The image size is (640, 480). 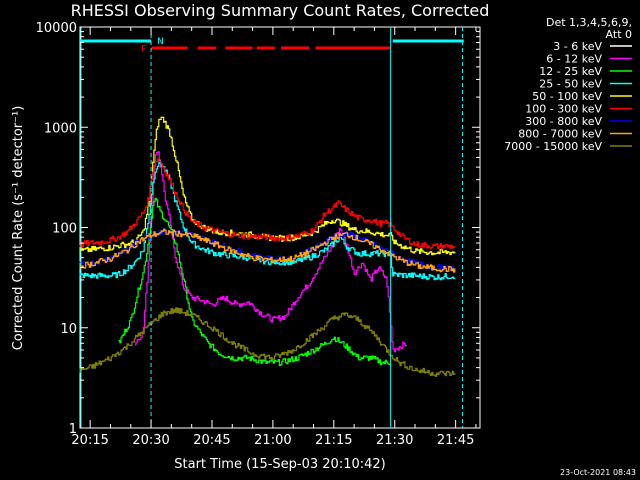 I want to click on y-tick-label-4: 10000, so click(x=56, y=28).